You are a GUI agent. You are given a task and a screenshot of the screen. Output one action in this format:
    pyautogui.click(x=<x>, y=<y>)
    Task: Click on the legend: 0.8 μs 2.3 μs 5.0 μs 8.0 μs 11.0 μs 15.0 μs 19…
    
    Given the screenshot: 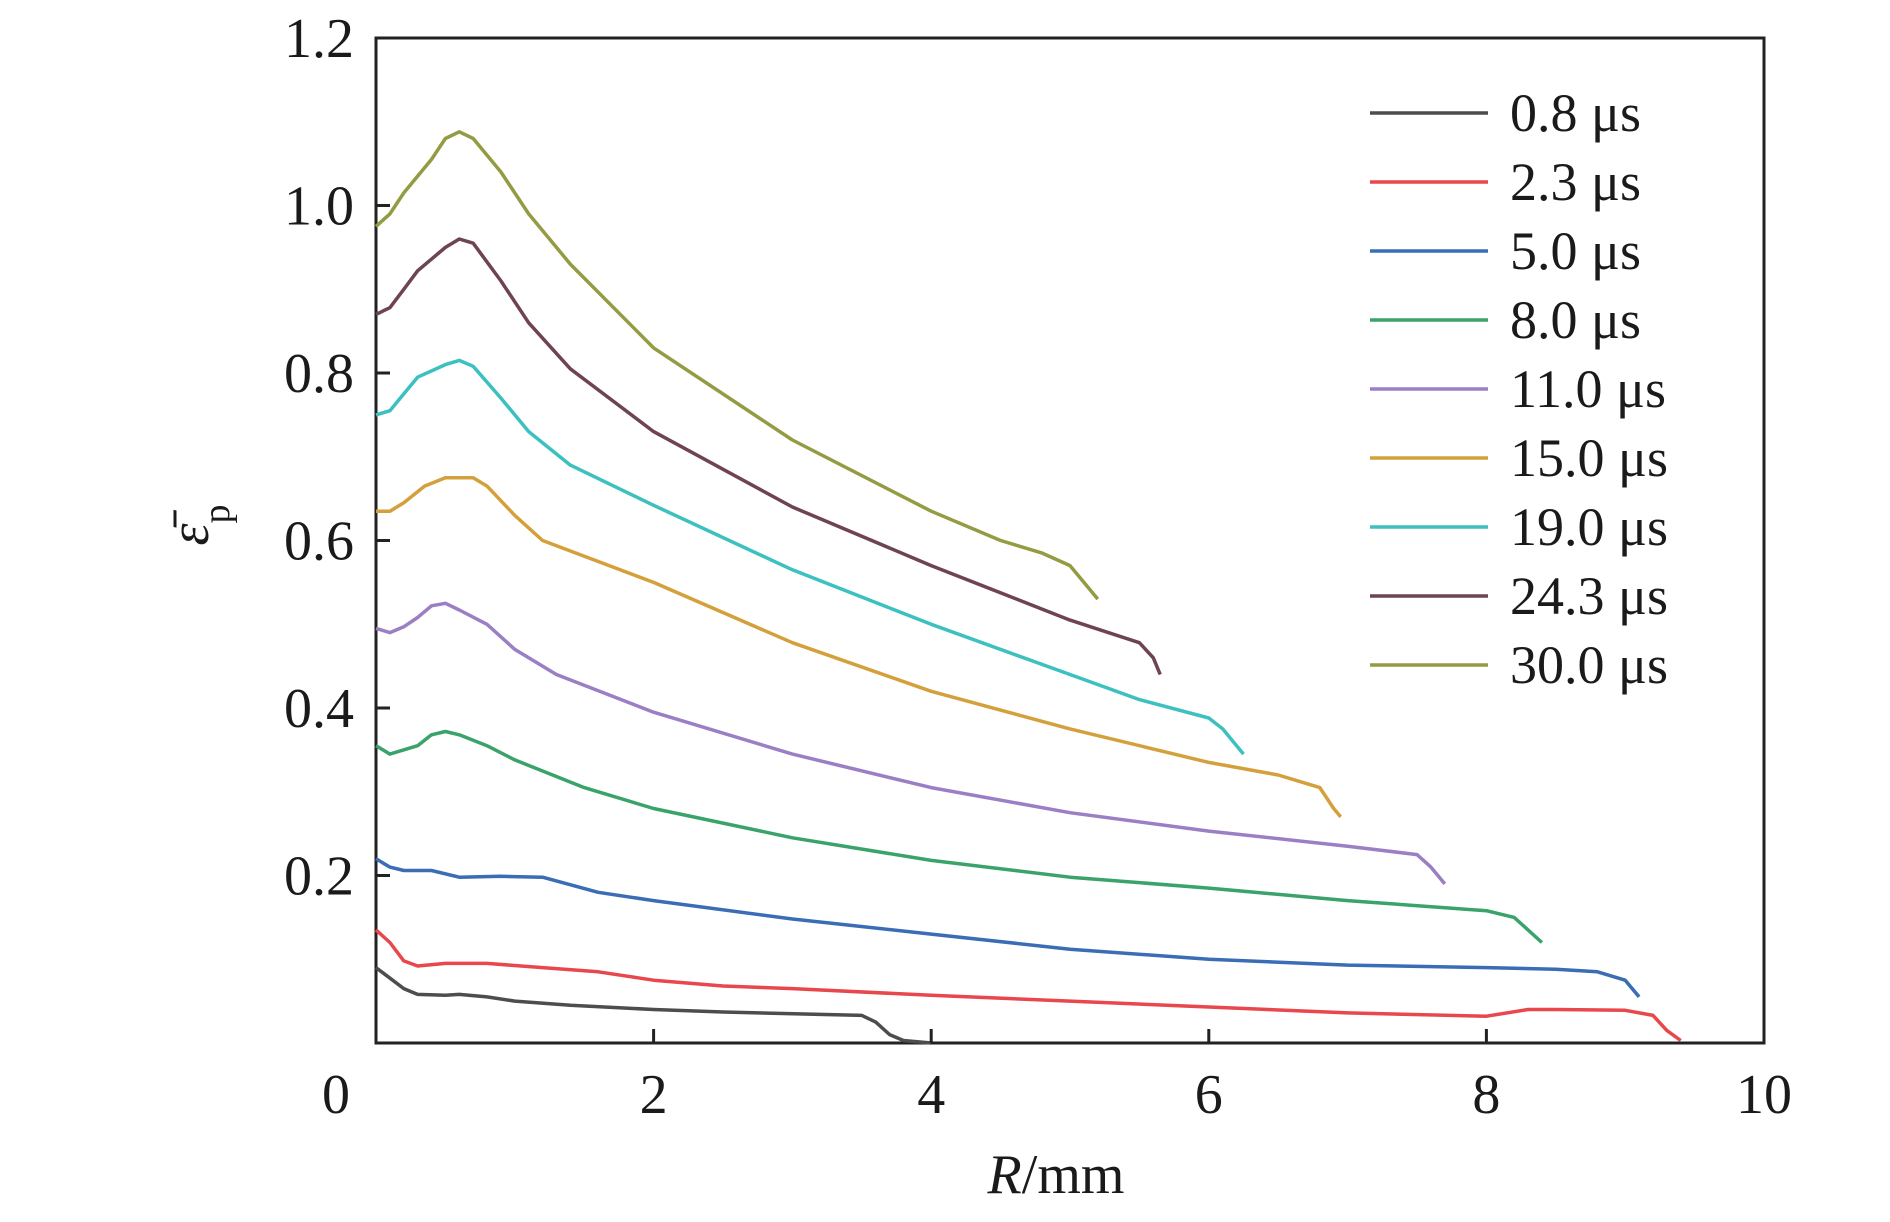 What is the action you would take?
    pyautogui.click(x=1519, y=389)
    